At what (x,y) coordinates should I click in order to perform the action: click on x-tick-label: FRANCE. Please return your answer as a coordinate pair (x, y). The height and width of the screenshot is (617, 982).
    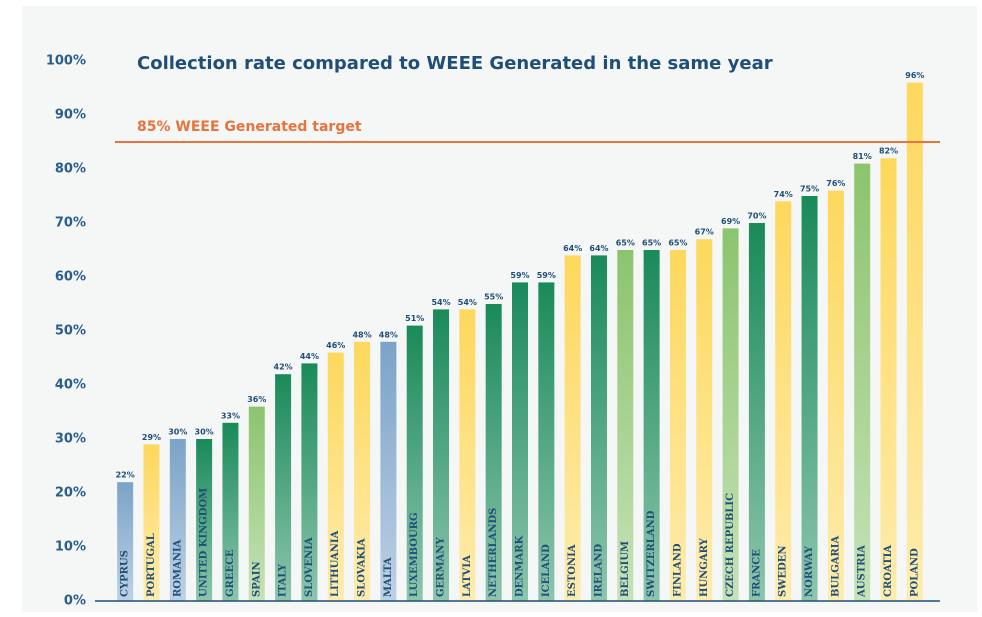
    Looking at the image, I should click on (756, 573).